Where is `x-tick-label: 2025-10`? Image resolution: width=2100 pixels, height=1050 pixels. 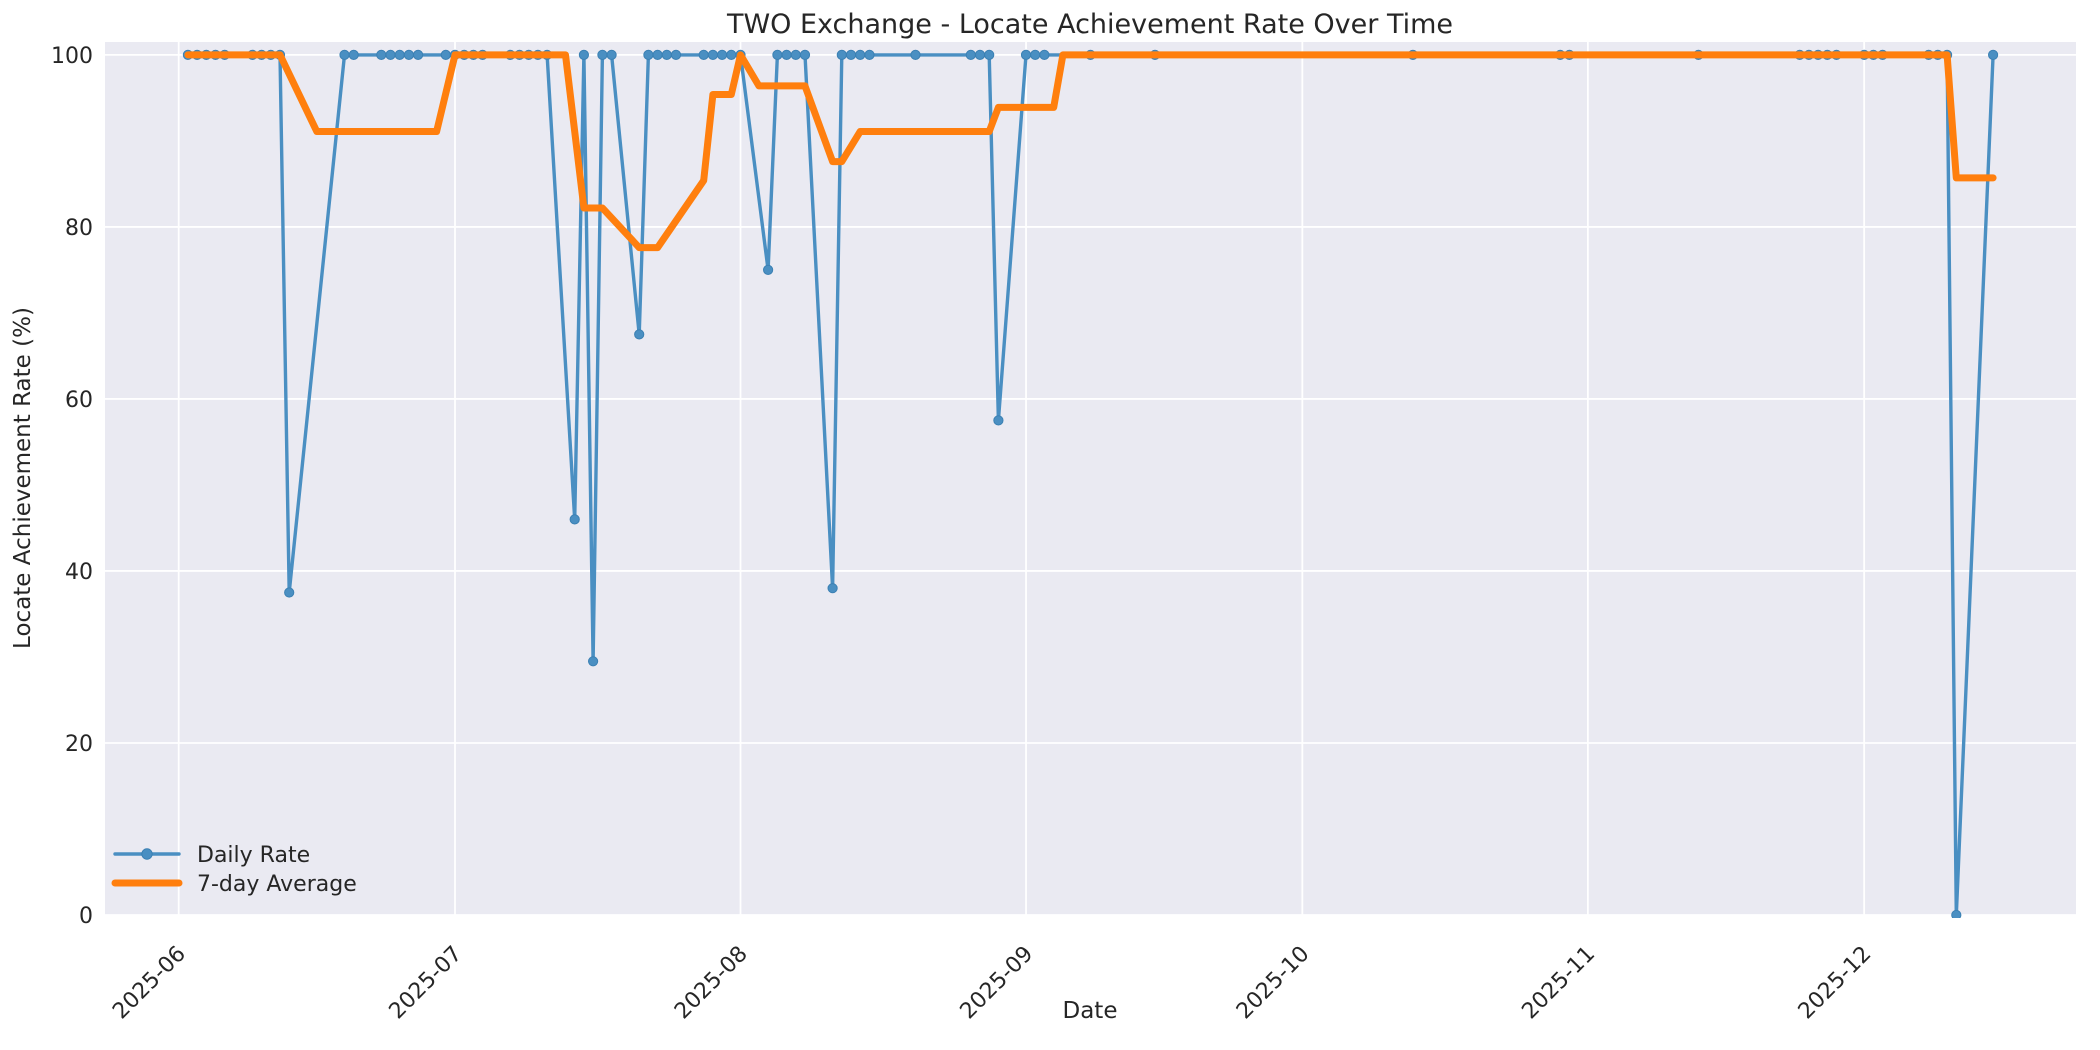 x-tick-label: 2025-10 is located at coordinates (1273, 983).